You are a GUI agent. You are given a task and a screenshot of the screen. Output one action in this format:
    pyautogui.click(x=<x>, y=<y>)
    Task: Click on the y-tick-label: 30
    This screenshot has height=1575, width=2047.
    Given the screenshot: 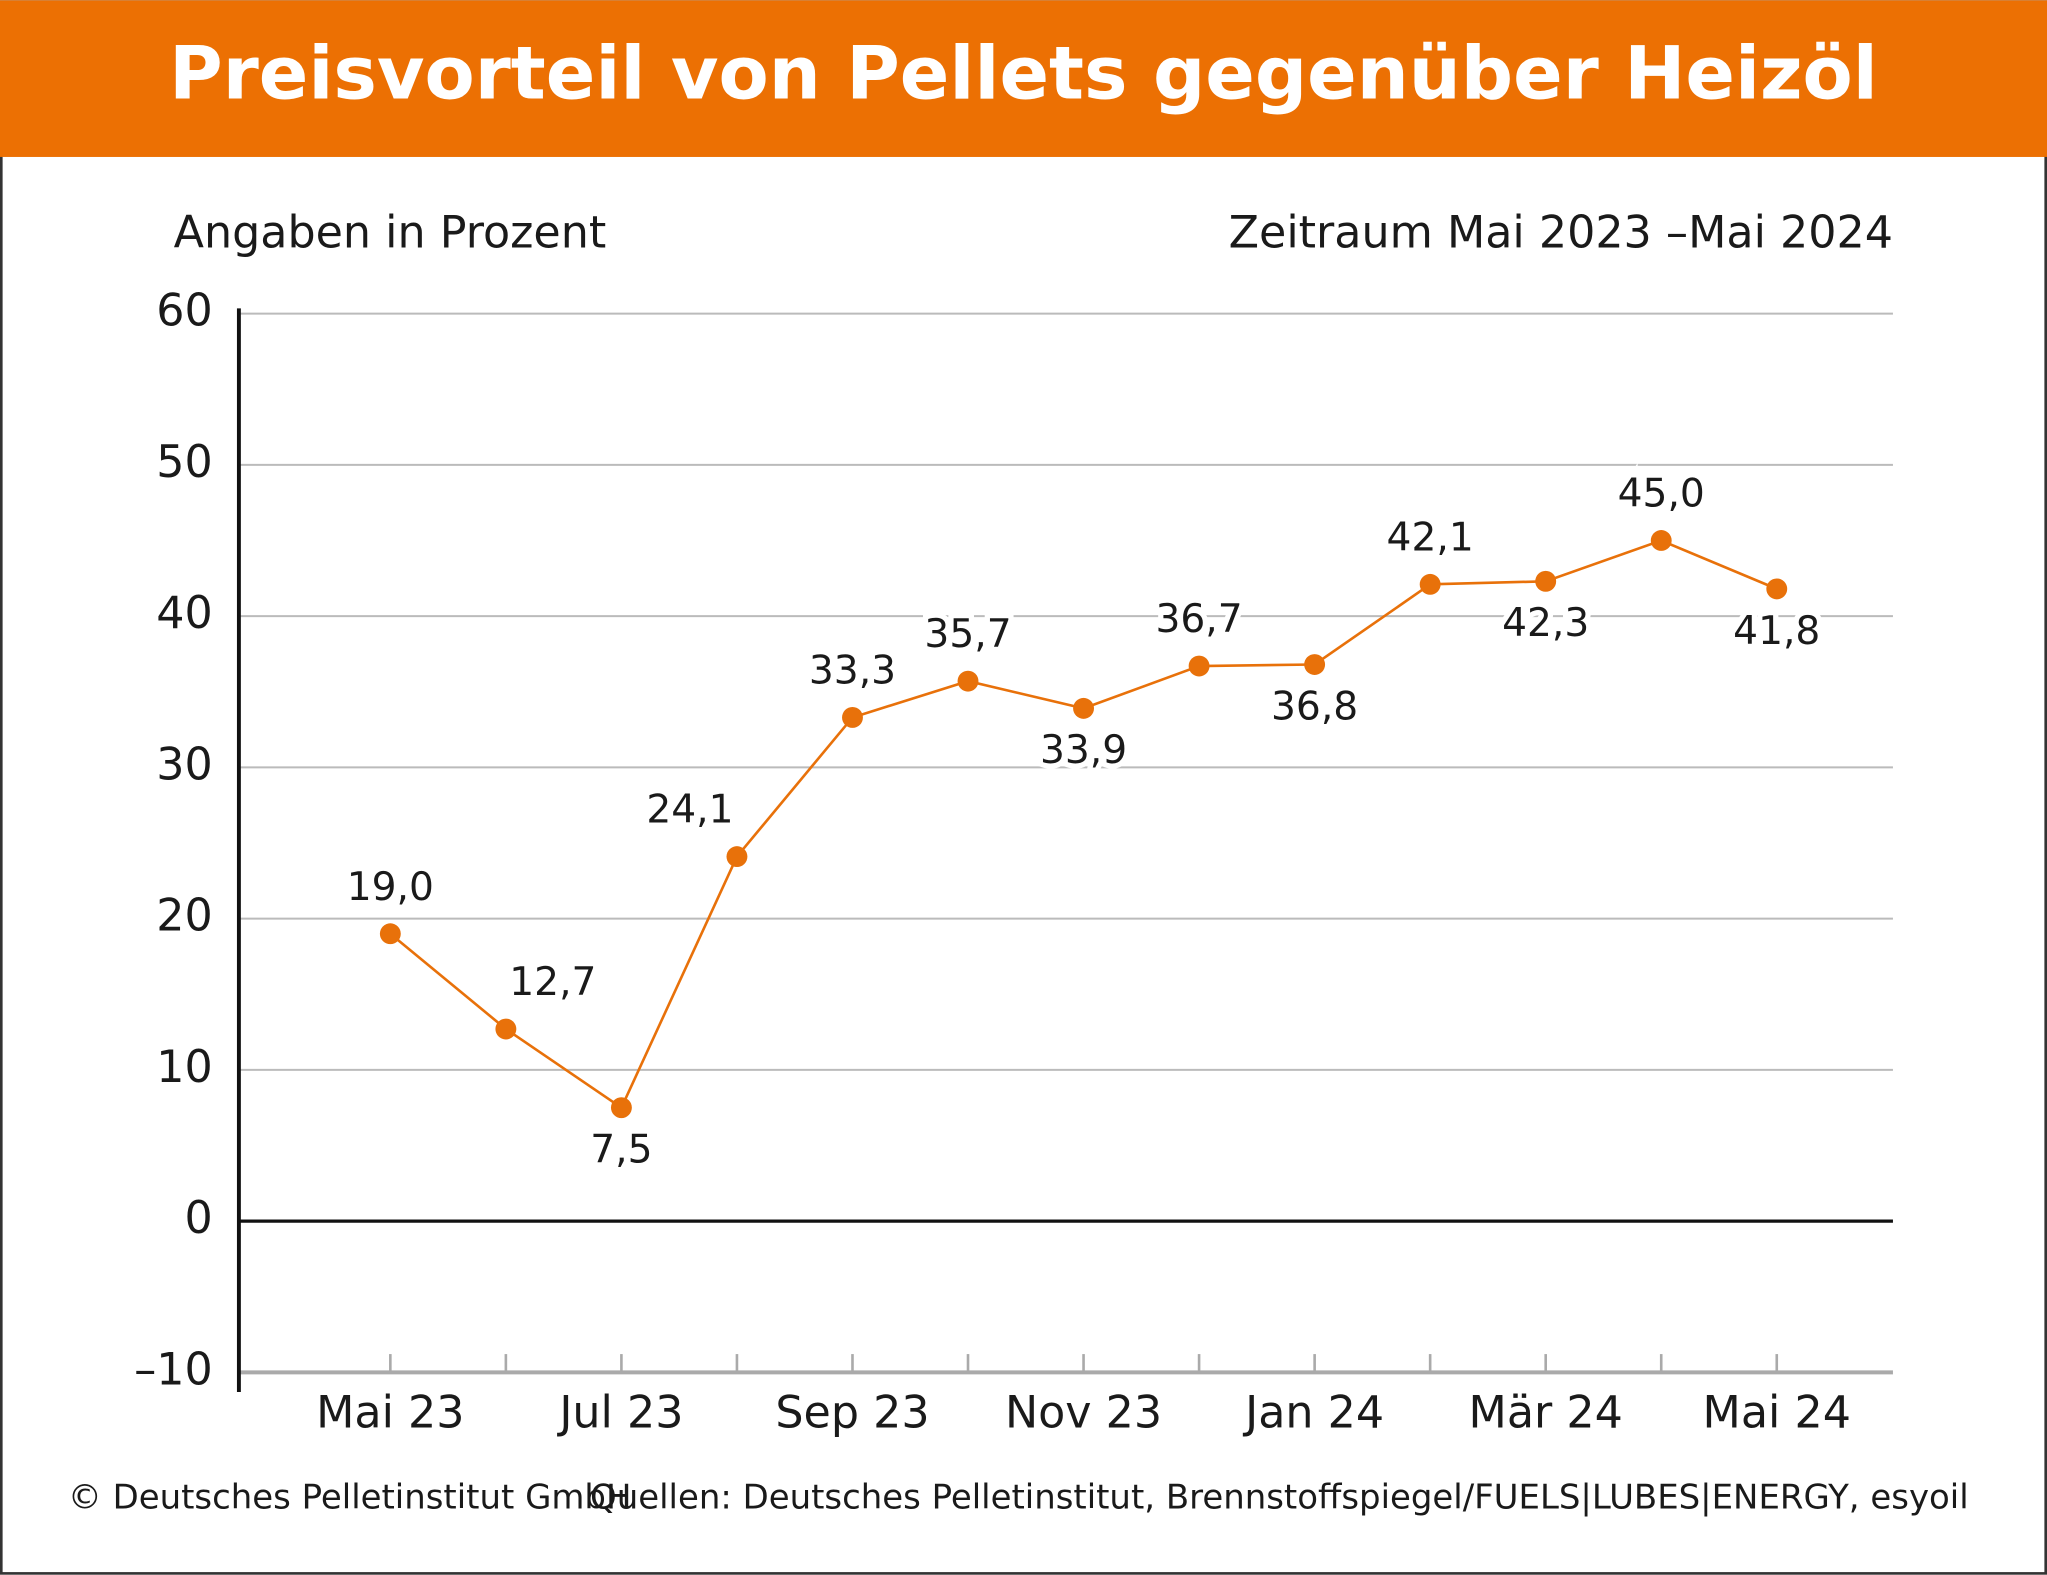 What is the action you would take?
    pyautogui.click(x=184, y=764)
    